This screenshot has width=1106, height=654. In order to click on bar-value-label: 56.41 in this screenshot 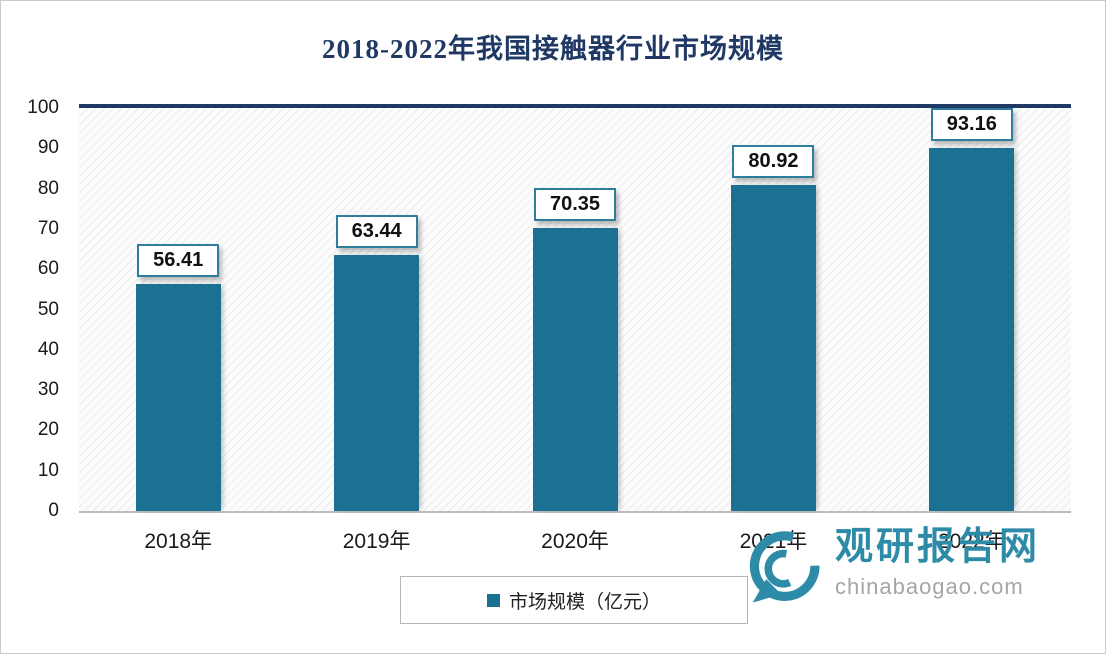, I will do `click(178, 260)`.